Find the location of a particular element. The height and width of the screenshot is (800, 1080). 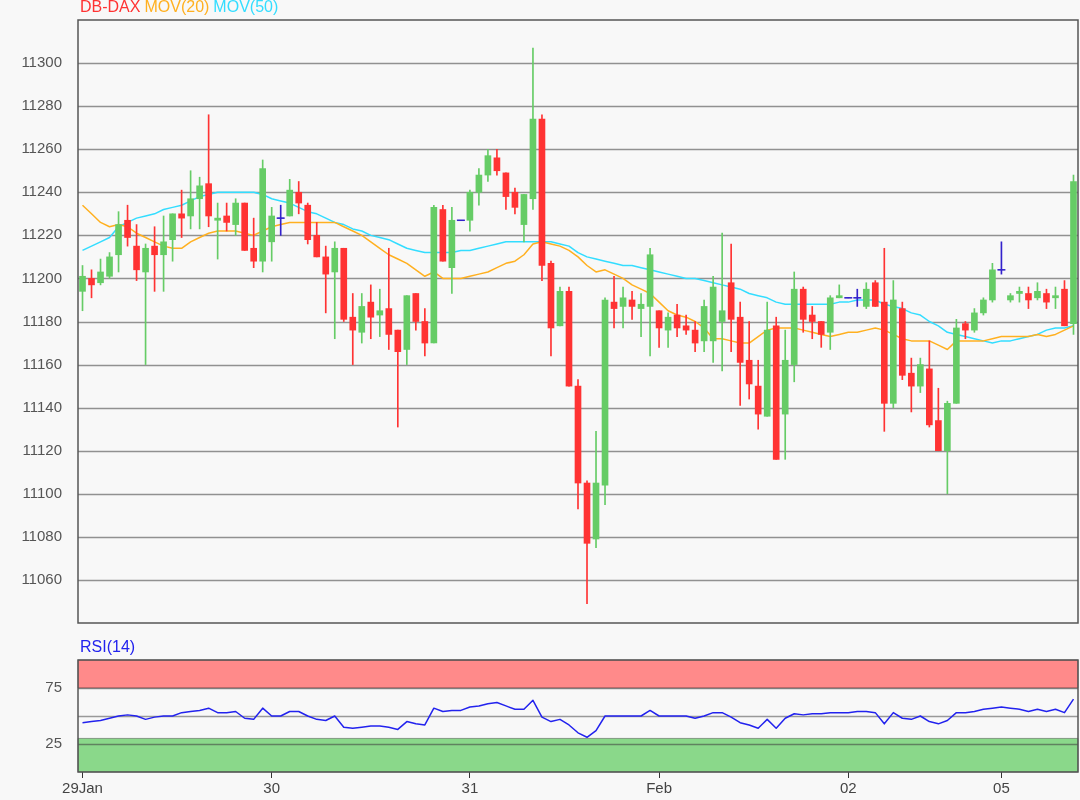

y-tick-label: 11240 is located at coordinates (41, 191).